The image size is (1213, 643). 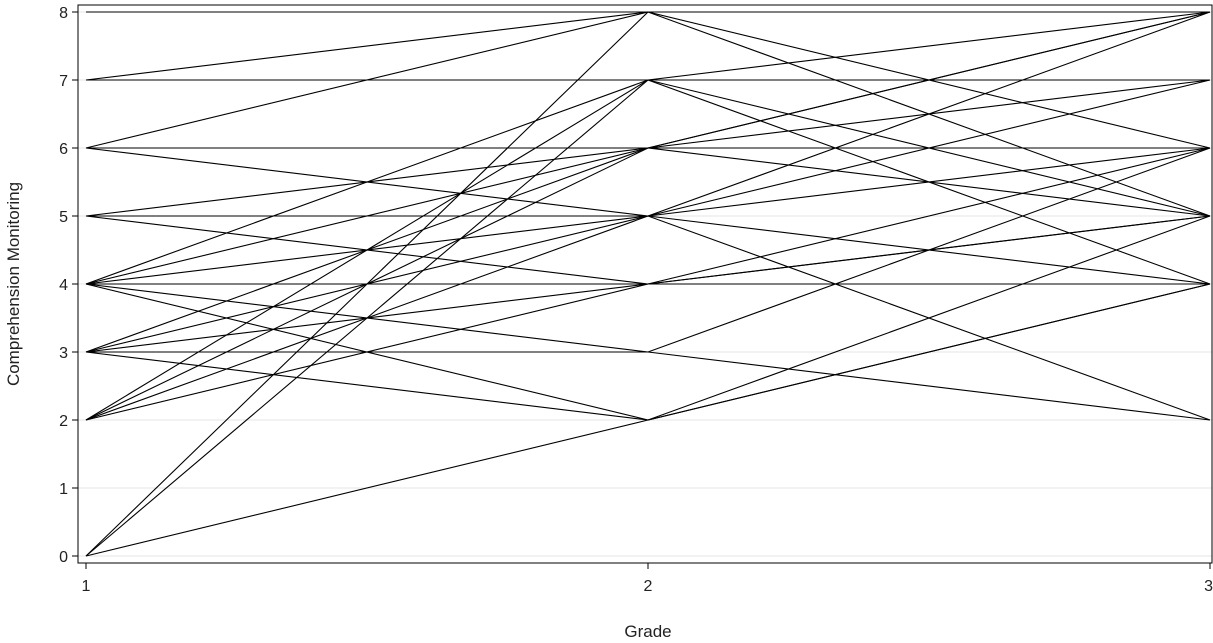 What do you see at coordinates (63, 557) in the screenshot?
I see `y-tick-label-0: 0` at bounding box center [63, 557].